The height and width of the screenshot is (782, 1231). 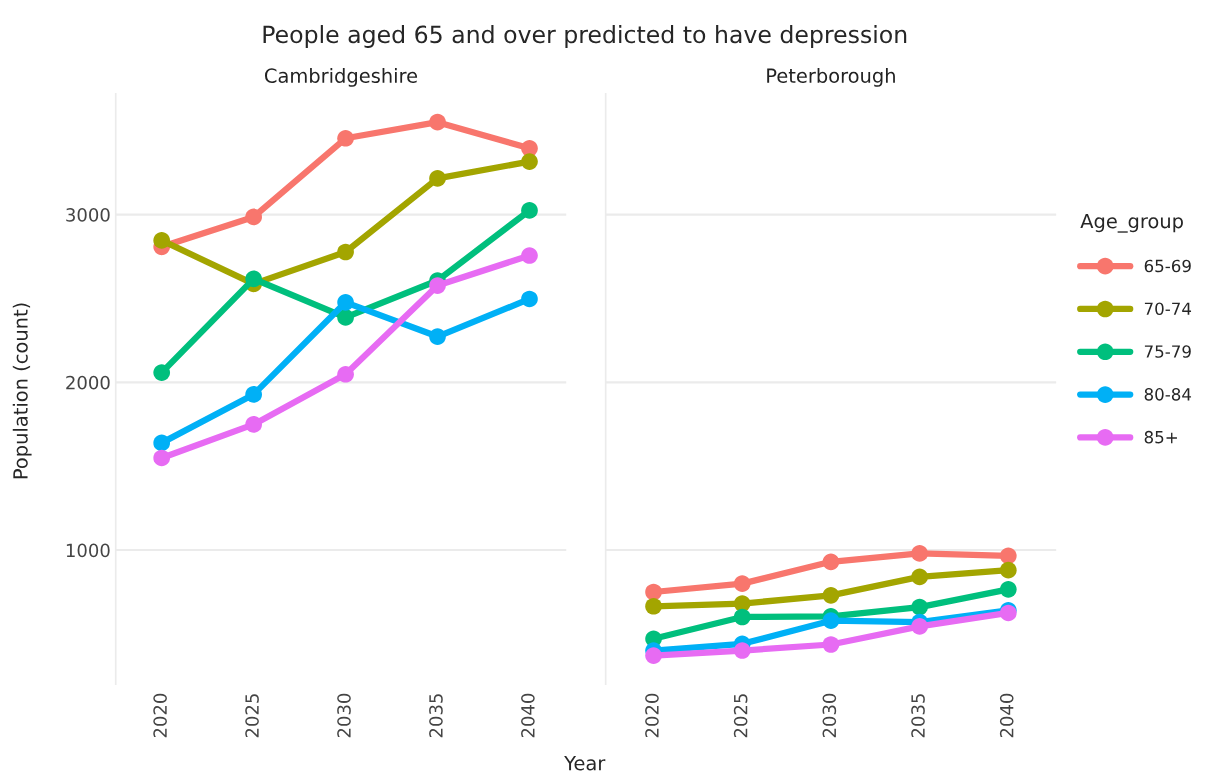 I want to click on legend-label: 65-69, so click(x=1167, y=266).